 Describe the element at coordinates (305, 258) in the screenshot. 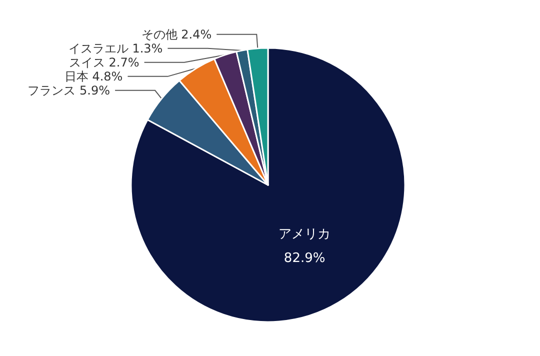

I see `data-label: 82.9%` at that location.